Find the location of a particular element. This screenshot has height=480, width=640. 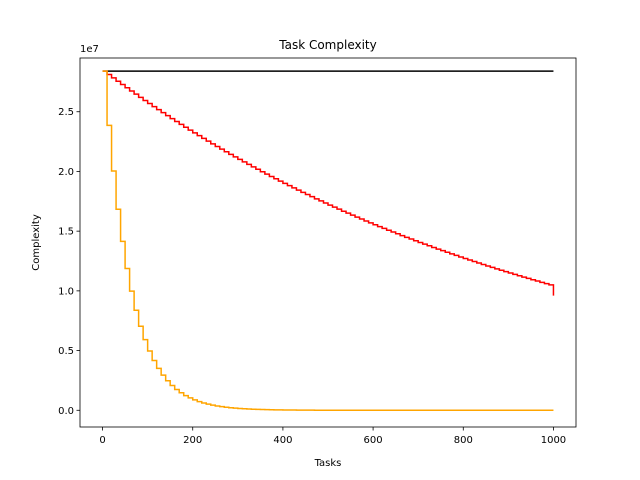

x-tick-label: 600 is located at coordinates (373, 440).